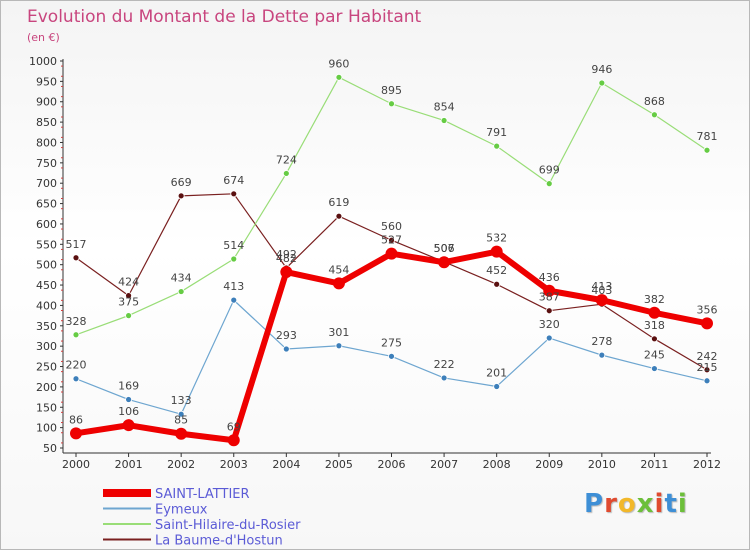 The width and height of the screenshot is (750, 551). What do you see at coordinates (46, 285) in the screenshot?
I see `y-tick-label: 450` at bounding box center [46, 285].